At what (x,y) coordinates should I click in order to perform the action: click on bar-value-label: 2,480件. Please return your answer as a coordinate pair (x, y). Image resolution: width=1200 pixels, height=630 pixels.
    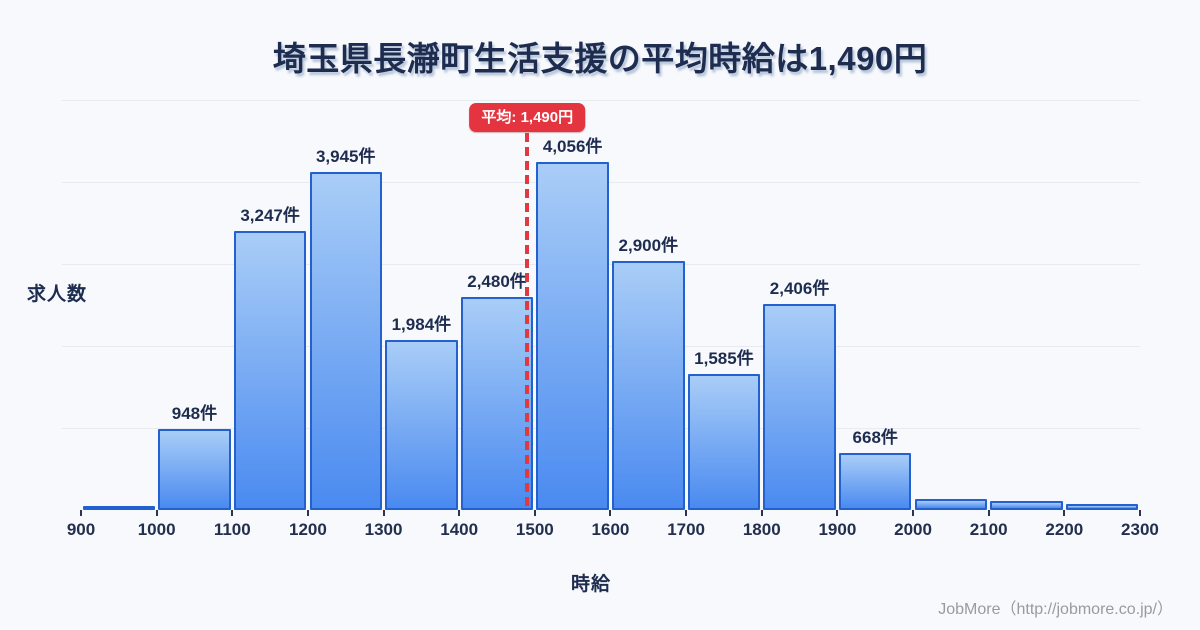
    Looking at the image, I should click on (497, 281).